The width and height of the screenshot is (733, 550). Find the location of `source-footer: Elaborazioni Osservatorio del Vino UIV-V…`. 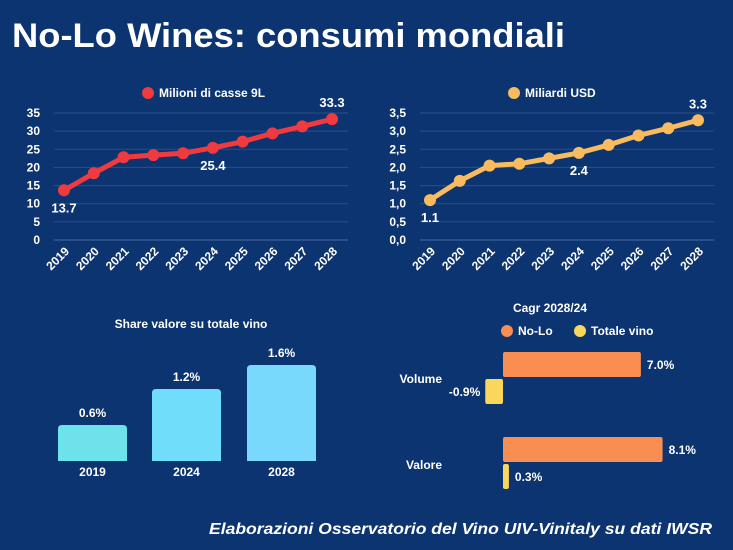

source-footer: Elaborazioni Osservatorio del Vino UIV-V… is located at coordinates (460, 529).